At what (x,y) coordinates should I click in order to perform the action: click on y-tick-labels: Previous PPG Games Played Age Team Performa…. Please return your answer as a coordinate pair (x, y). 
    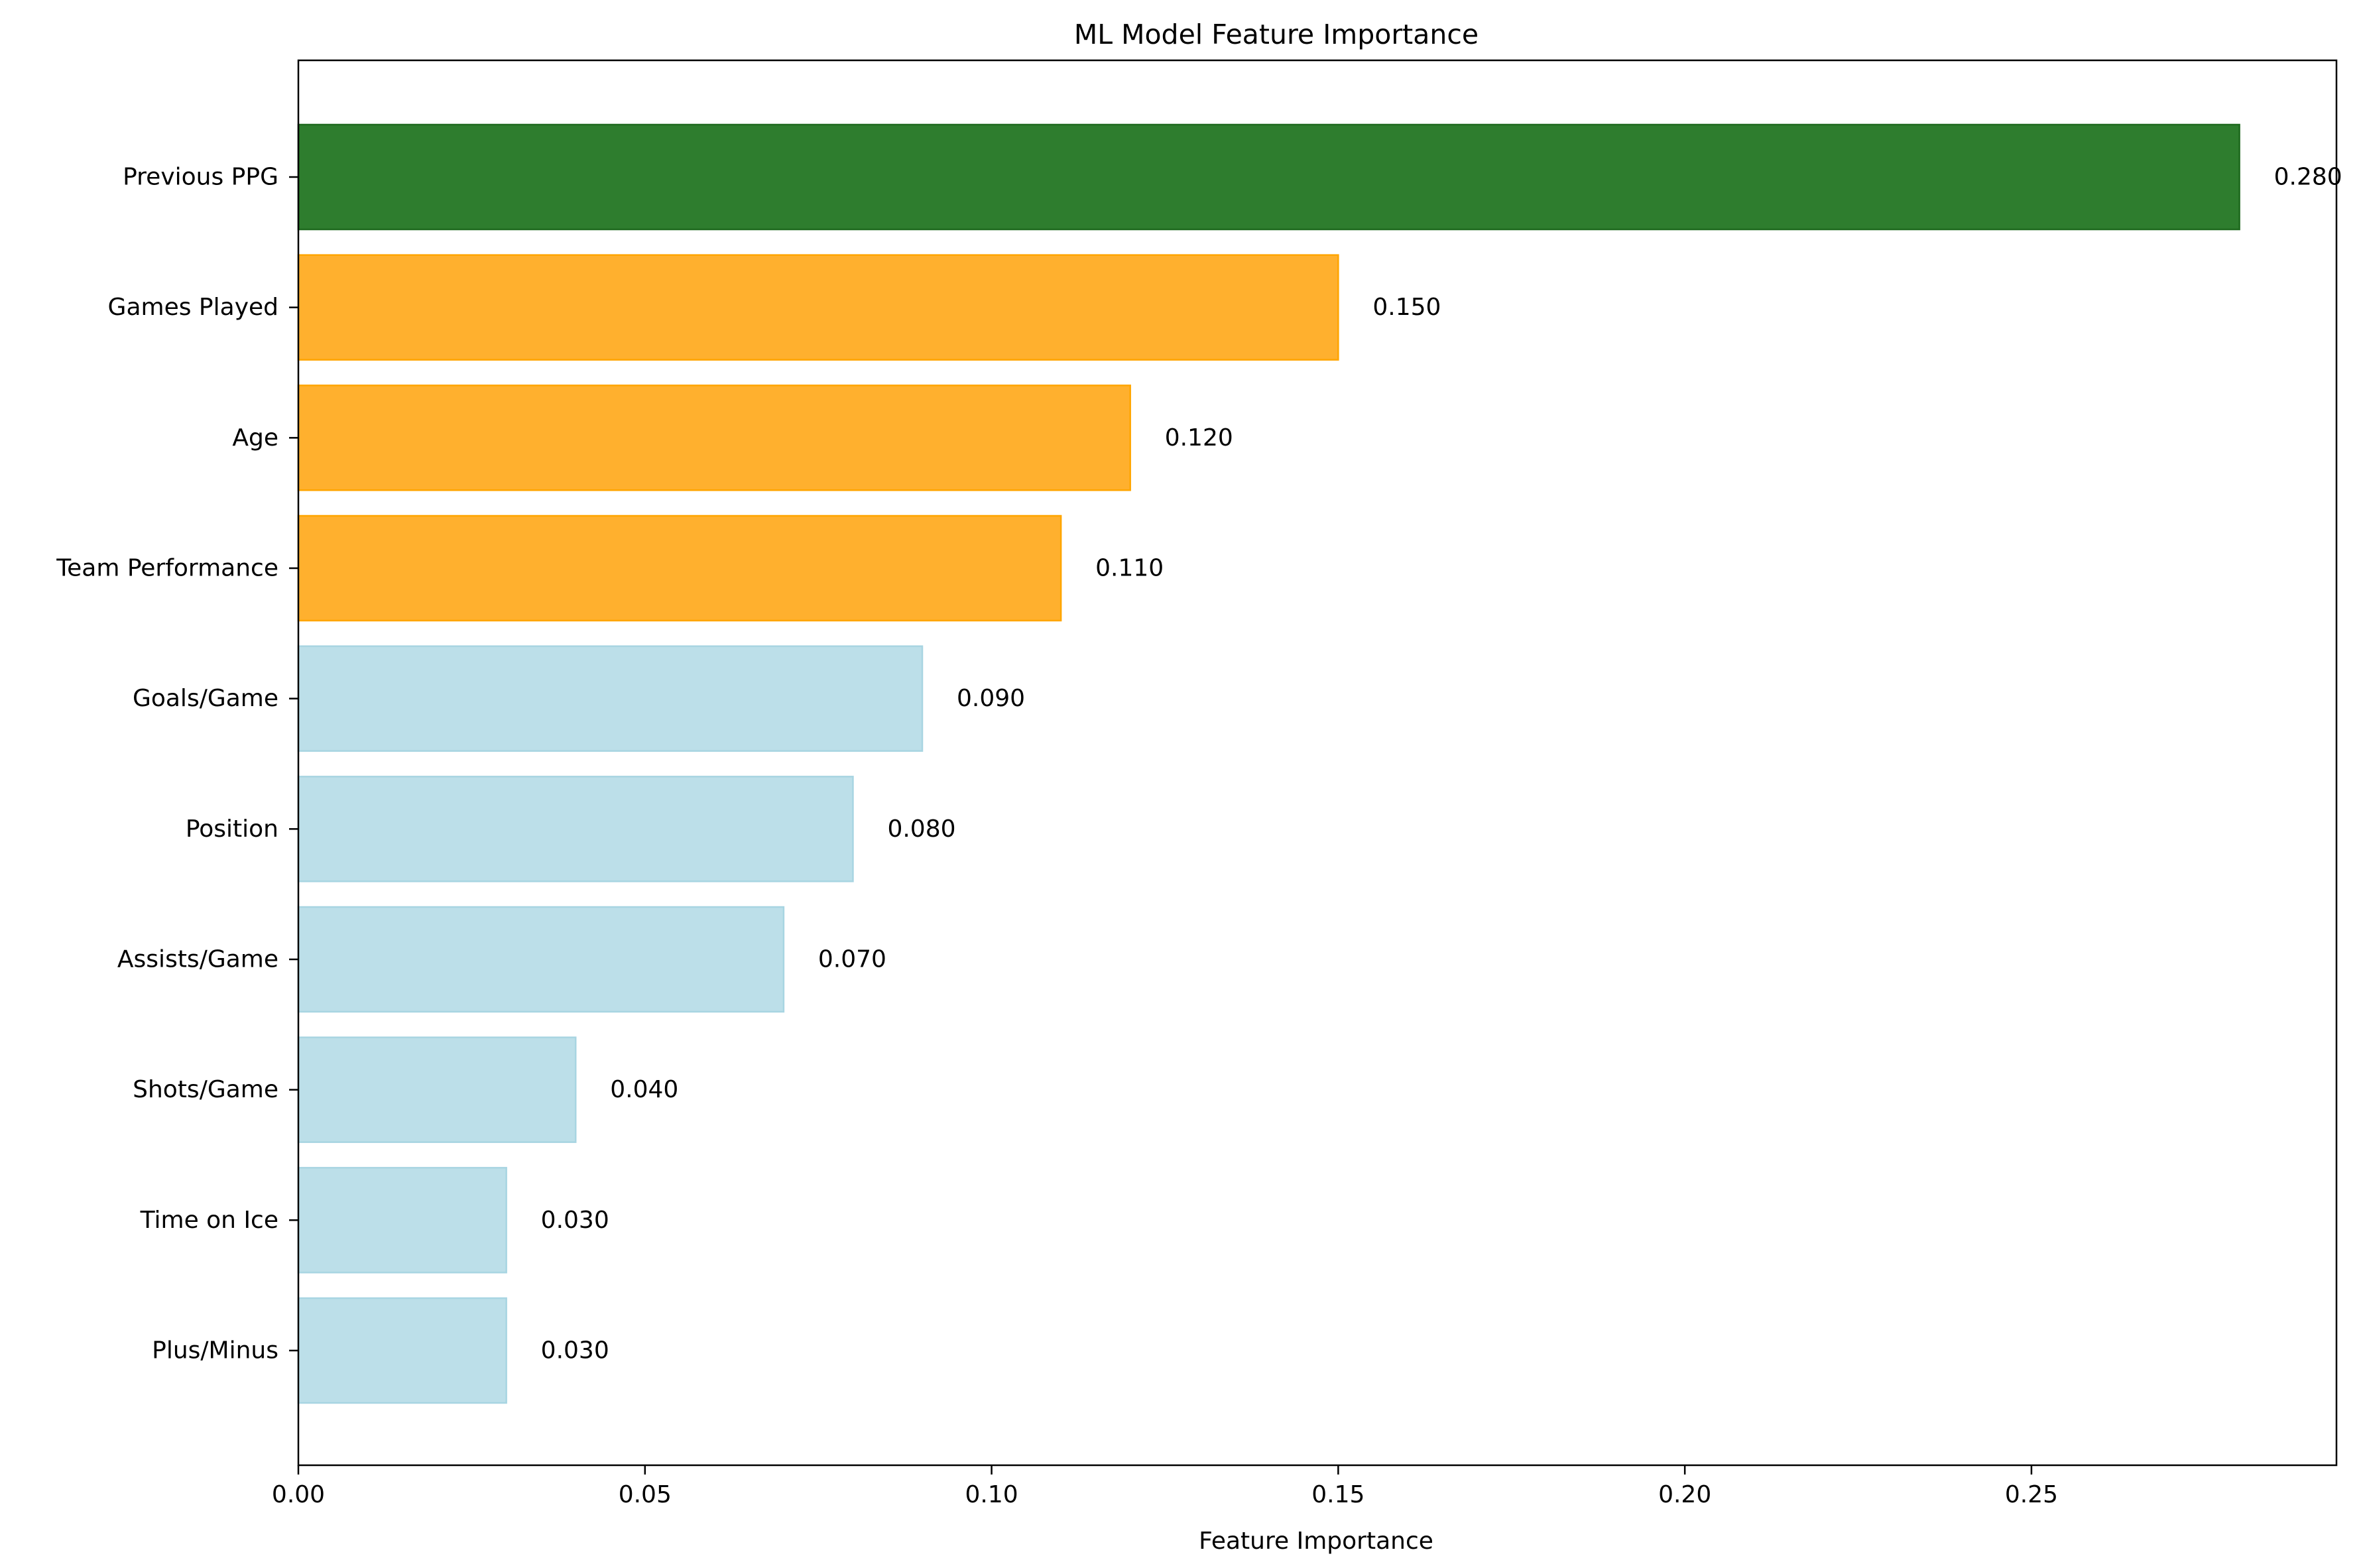
    Looking at the image, I should click on (177, 764).